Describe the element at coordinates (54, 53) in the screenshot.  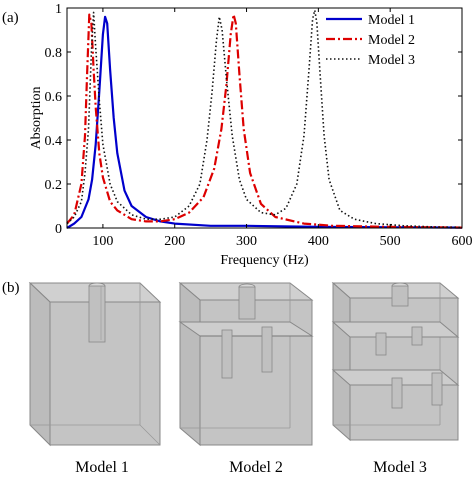
I see `y-tick-label: 0.8` at that location.